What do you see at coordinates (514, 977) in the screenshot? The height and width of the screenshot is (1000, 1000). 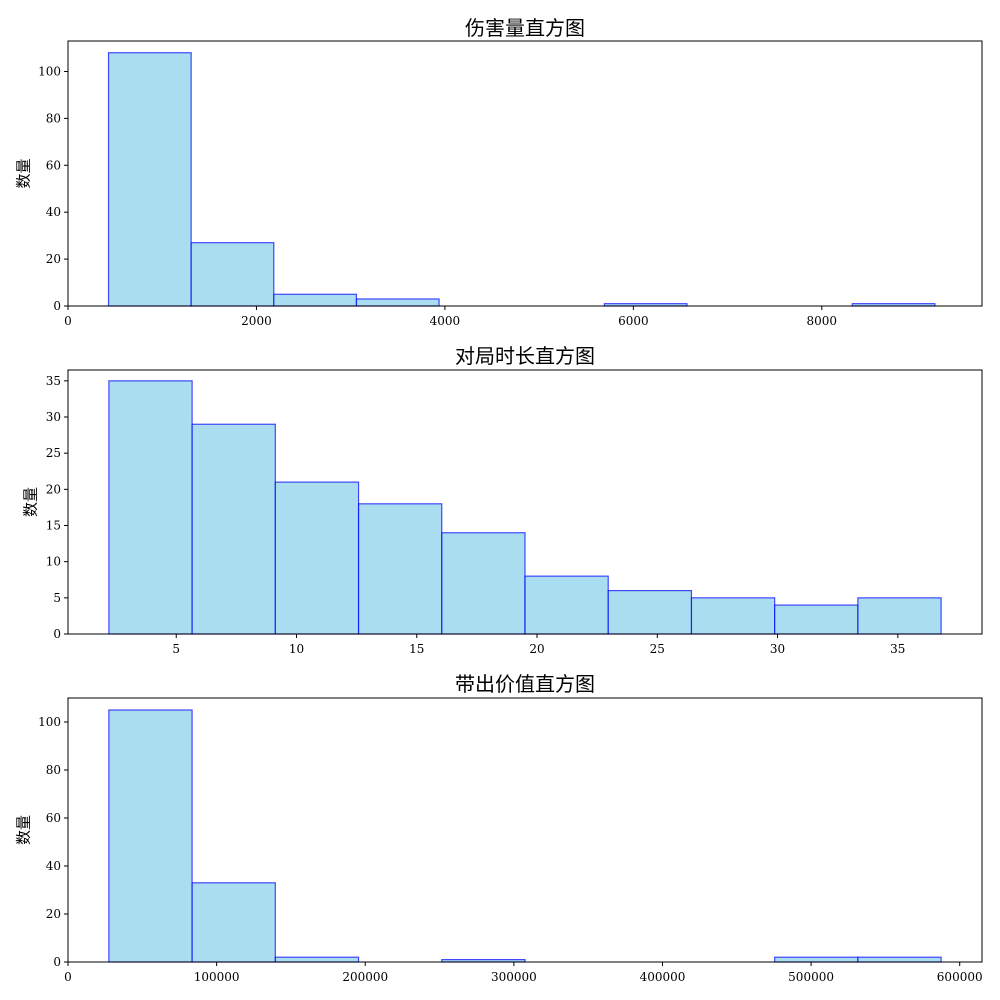 I see `x-tick-label: 300000` at bounding box center [514, 977].